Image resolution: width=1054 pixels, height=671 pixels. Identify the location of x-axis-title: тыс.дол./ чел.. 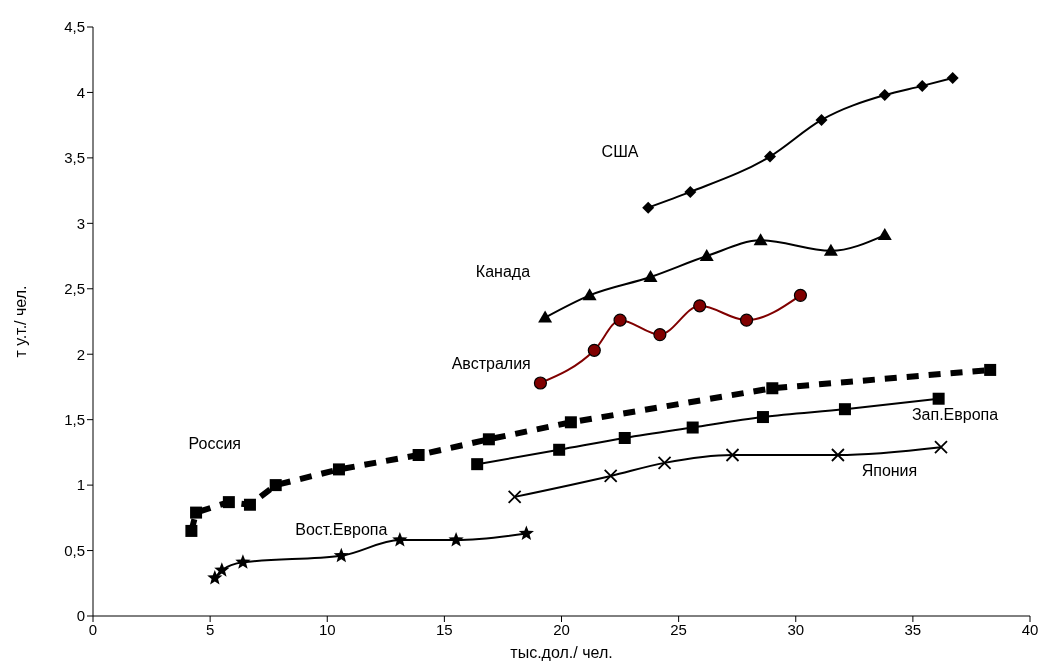
(561, 652).